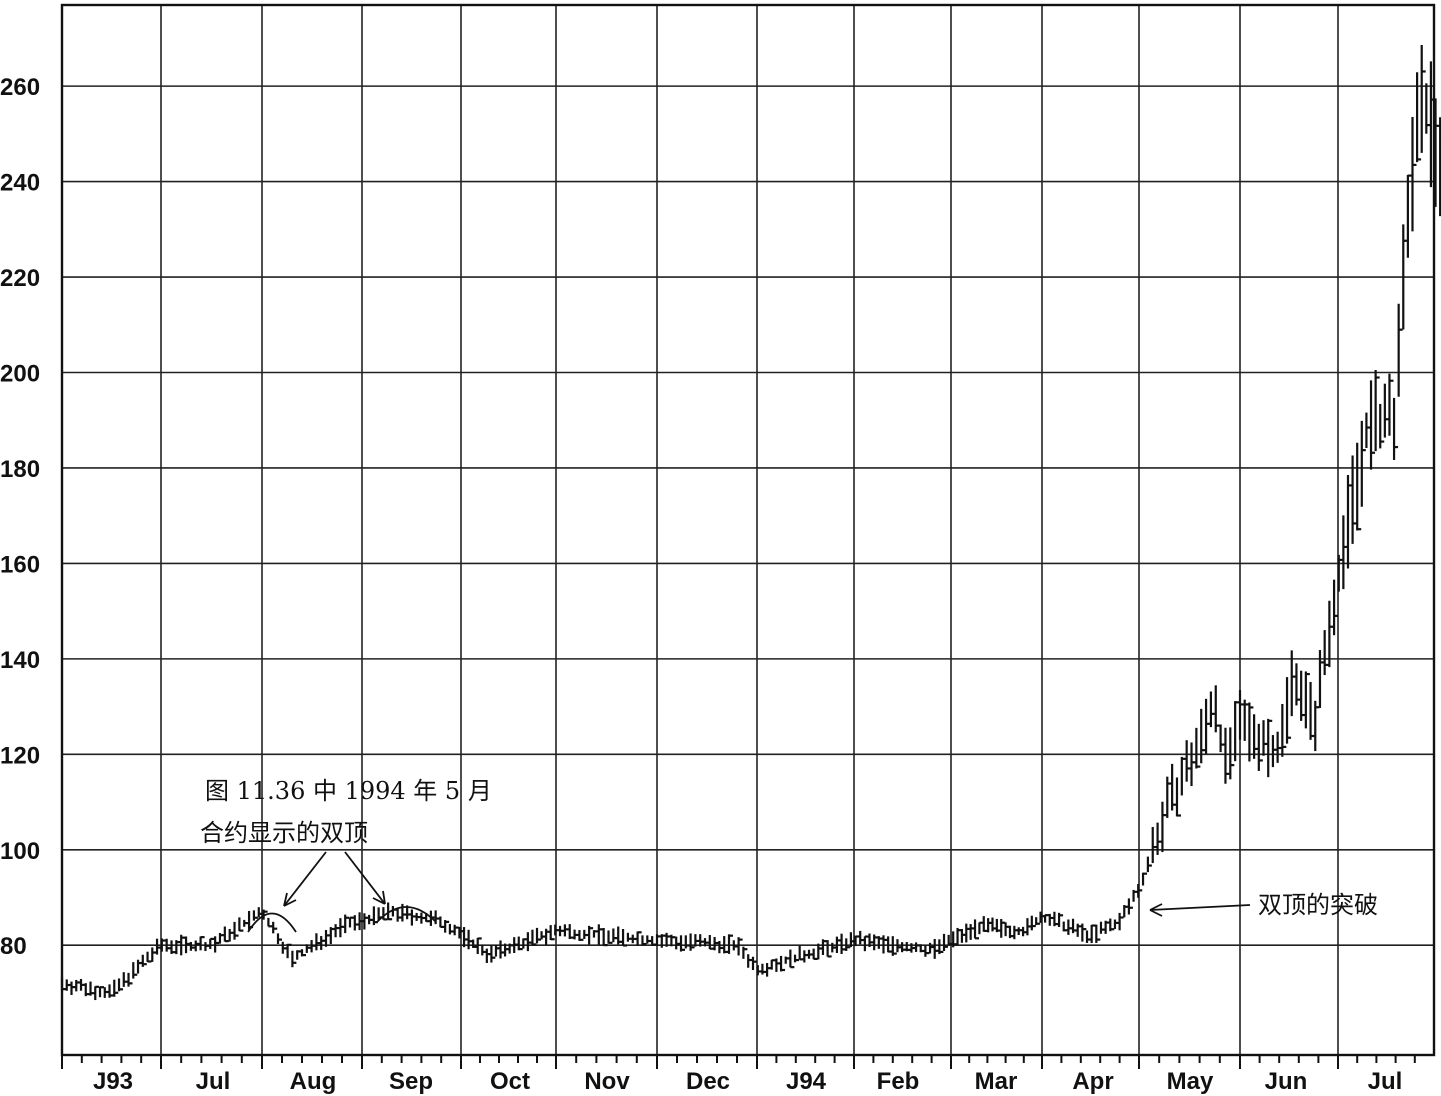 The width and height of the screenshot is (1441, 1096). Describe the element at coordinates (1318, 905) in the screenshot. I see `breakout-note: 双顶的突破` at that location.